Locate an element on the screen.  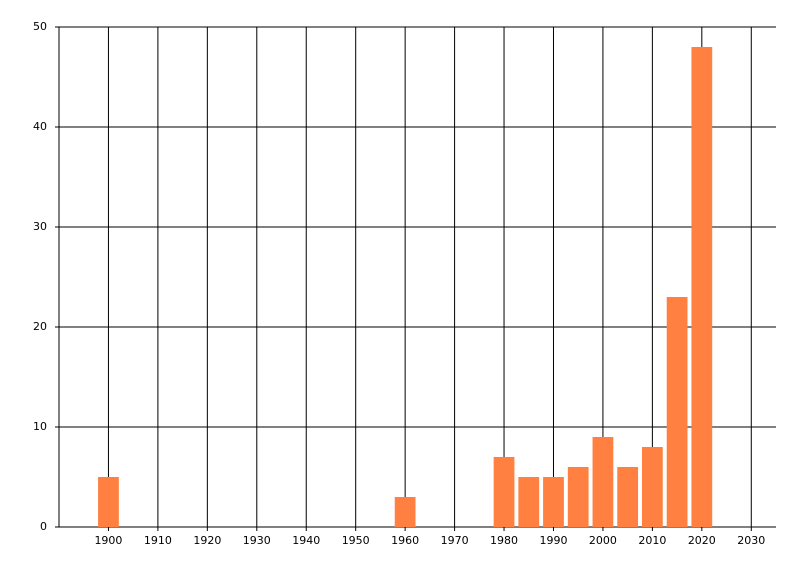
y-tick-label: 10 is located at coordinates (40, 426).